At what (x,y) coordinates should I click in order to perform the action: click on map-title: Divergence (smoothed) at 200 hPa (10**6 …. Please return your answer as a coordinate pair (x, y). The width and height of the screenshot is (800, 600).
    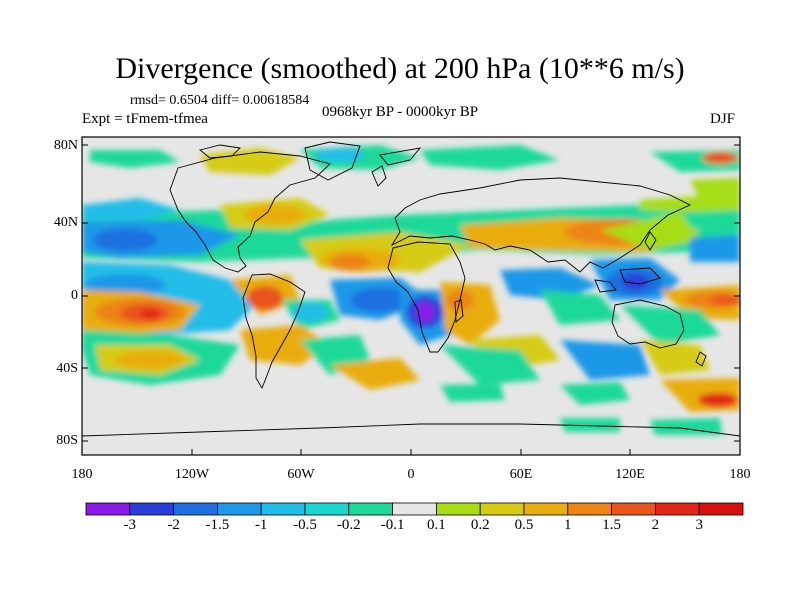
    Looking at the image, I should click on (400, 68).